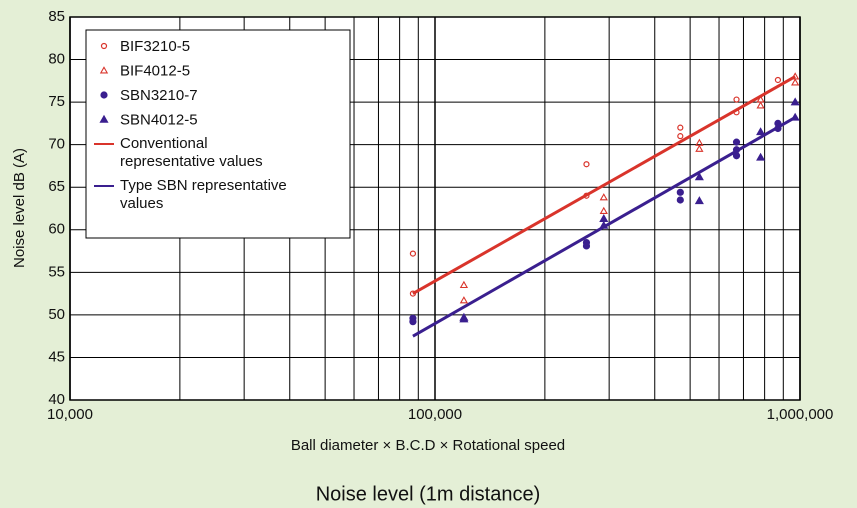 This screenshot has width=857, height=508. I want to click on y-tick-label: 55, so click(56, 271).